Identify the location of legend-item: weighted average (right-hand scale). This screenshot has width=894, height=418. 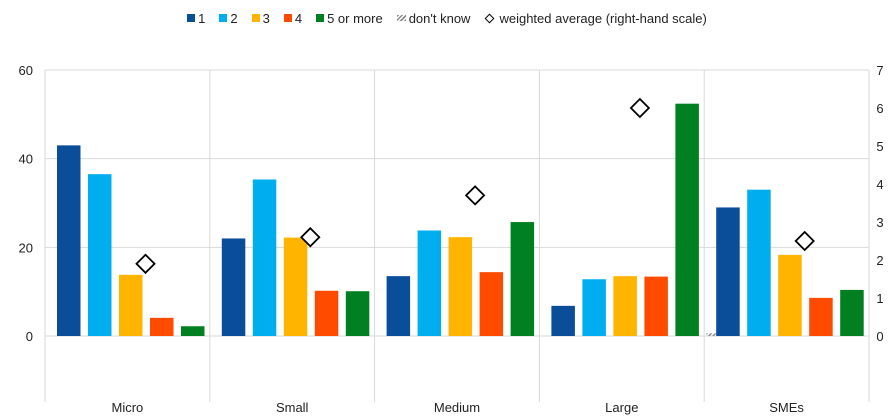
(595, 18).